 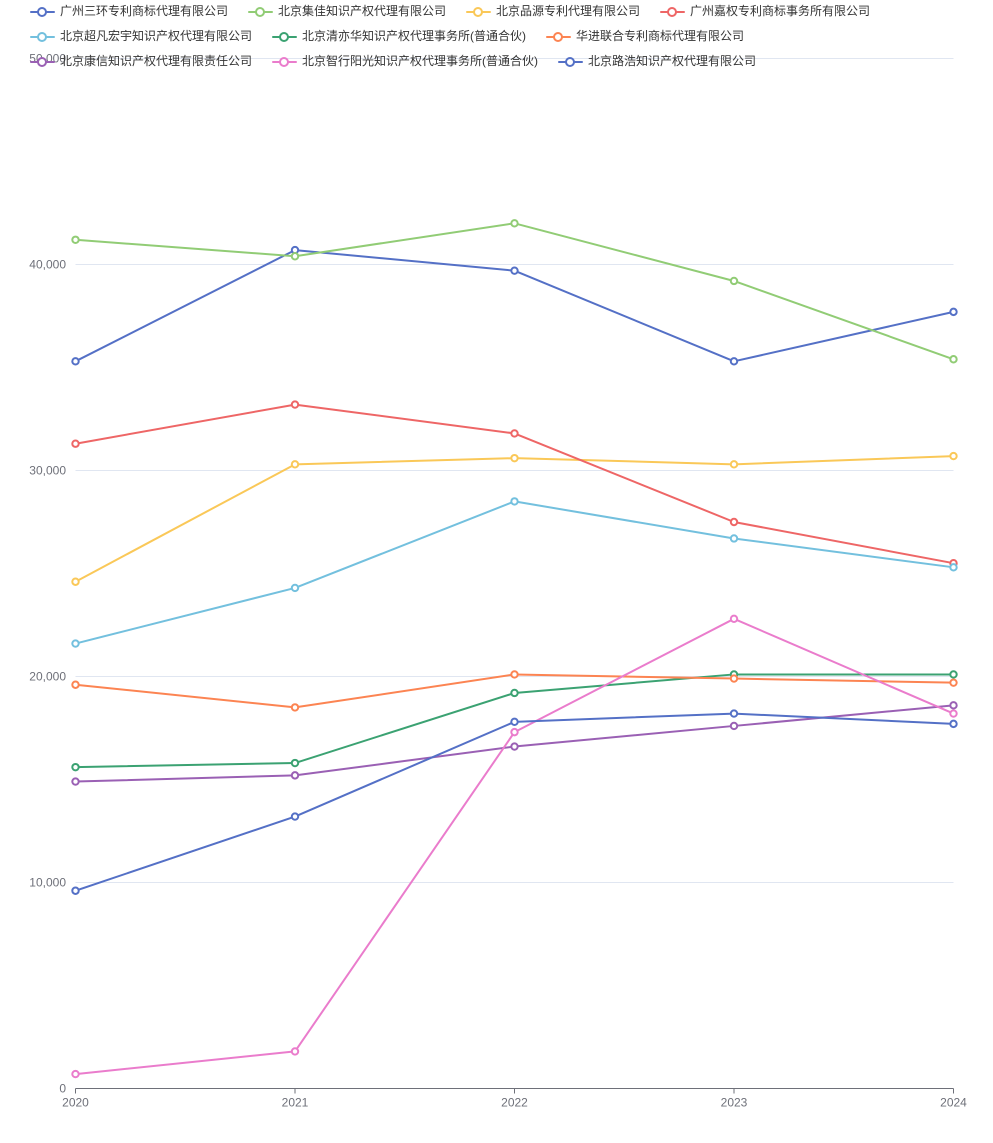 What do you see at coordinates (362, 11) in the screenshot?
I see `legend-label: 北京集佳知识产权代理有限公司` at bounding box center [362, 11].